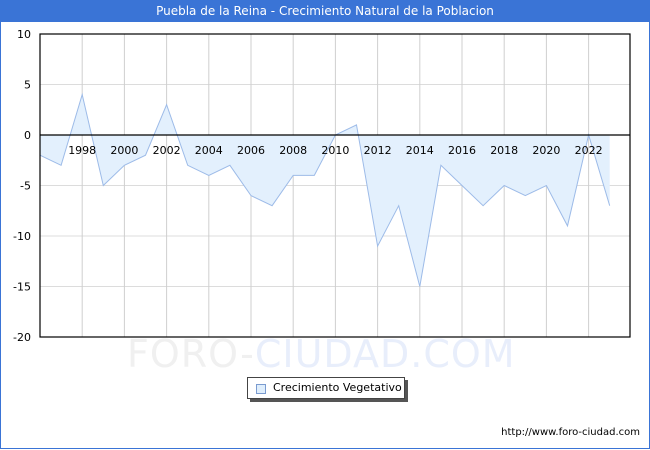 The width and height of the screenshot is (650, 450). Describe the element at coordinates (589, 150) in the screenshot. I see `x-tick-label: 2022` at that location.